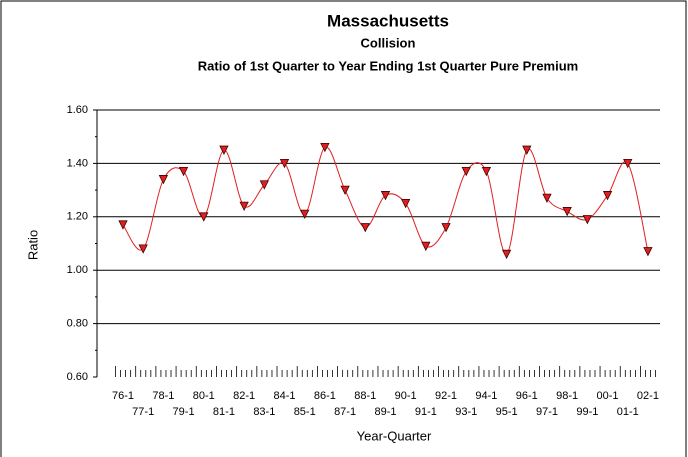 Image resolution: width=688 pixels, height=457 pixels. Describe the element at coordinates (388, 42) in the screenshot. I see `chart-subtitle: Collision` at that location.